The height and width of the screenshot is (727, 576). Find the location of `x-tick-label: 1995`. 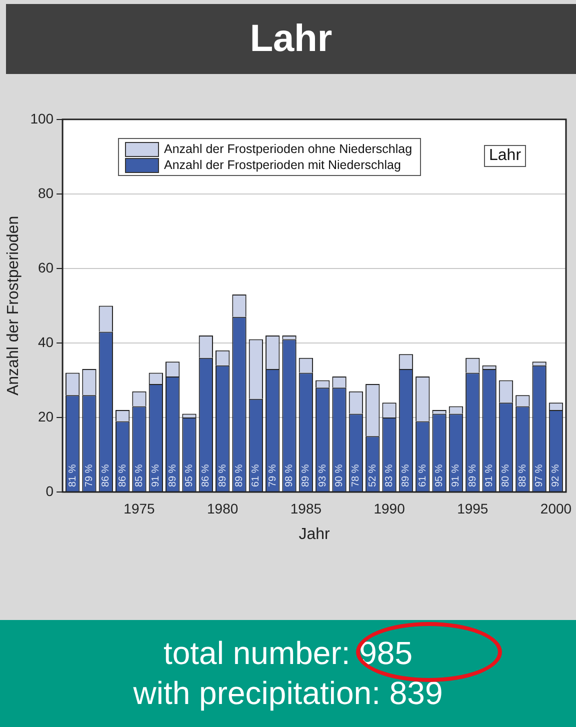

x-tick-label: 1995 is located at coordinates (472, 508).